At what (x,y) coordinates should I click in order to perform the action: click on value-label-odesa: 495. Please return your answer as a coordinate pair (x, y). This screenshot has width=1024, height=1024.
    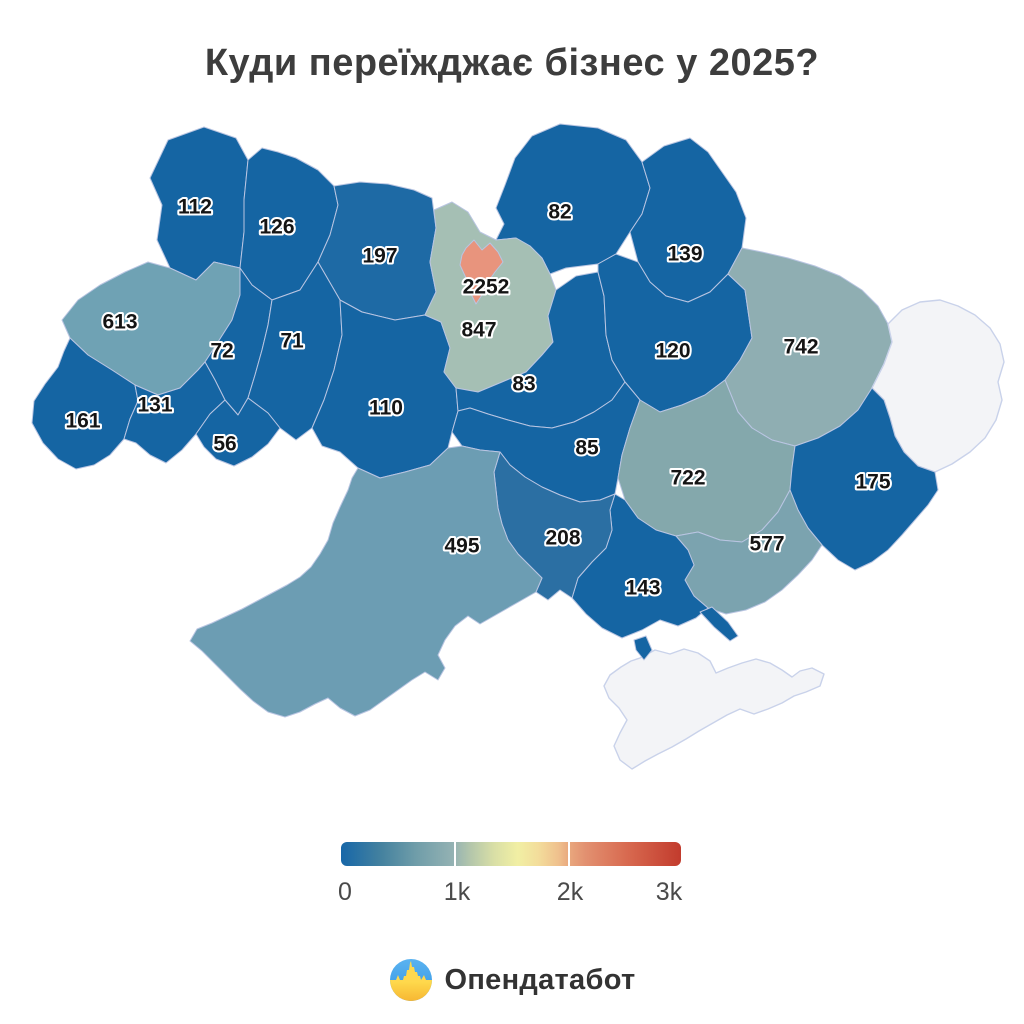
    Looking at the image, I should click on (461, 545).